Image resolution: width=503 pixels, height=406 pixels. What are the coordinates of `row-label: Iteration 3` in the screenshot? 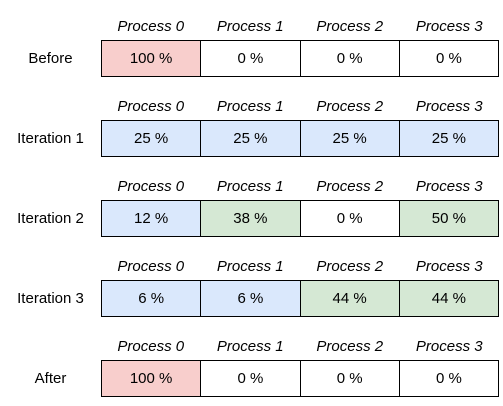 It's located at (50, 298).